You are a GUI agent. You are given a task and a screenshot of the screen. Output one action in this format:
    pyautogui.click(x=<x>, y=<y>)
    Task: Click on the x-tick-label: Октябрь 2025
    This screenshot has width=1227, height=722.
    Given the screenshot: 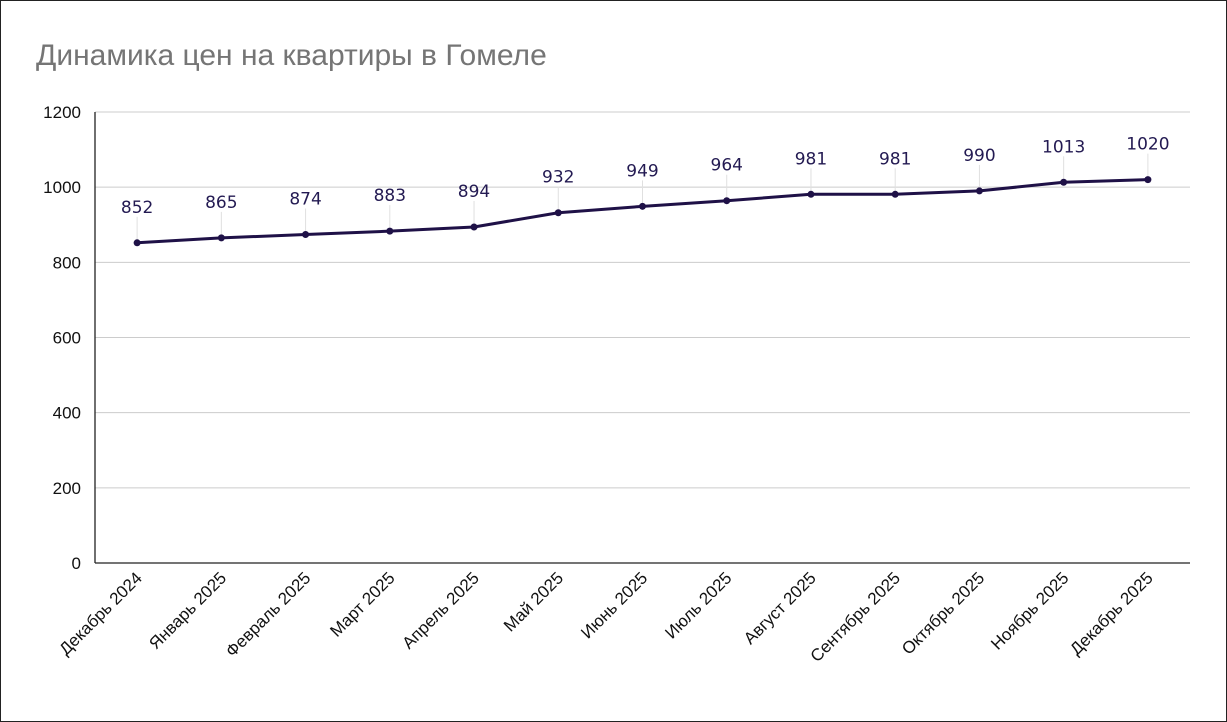 What is the action you would take?
    pyautogui.click(x=943, y=613)
    